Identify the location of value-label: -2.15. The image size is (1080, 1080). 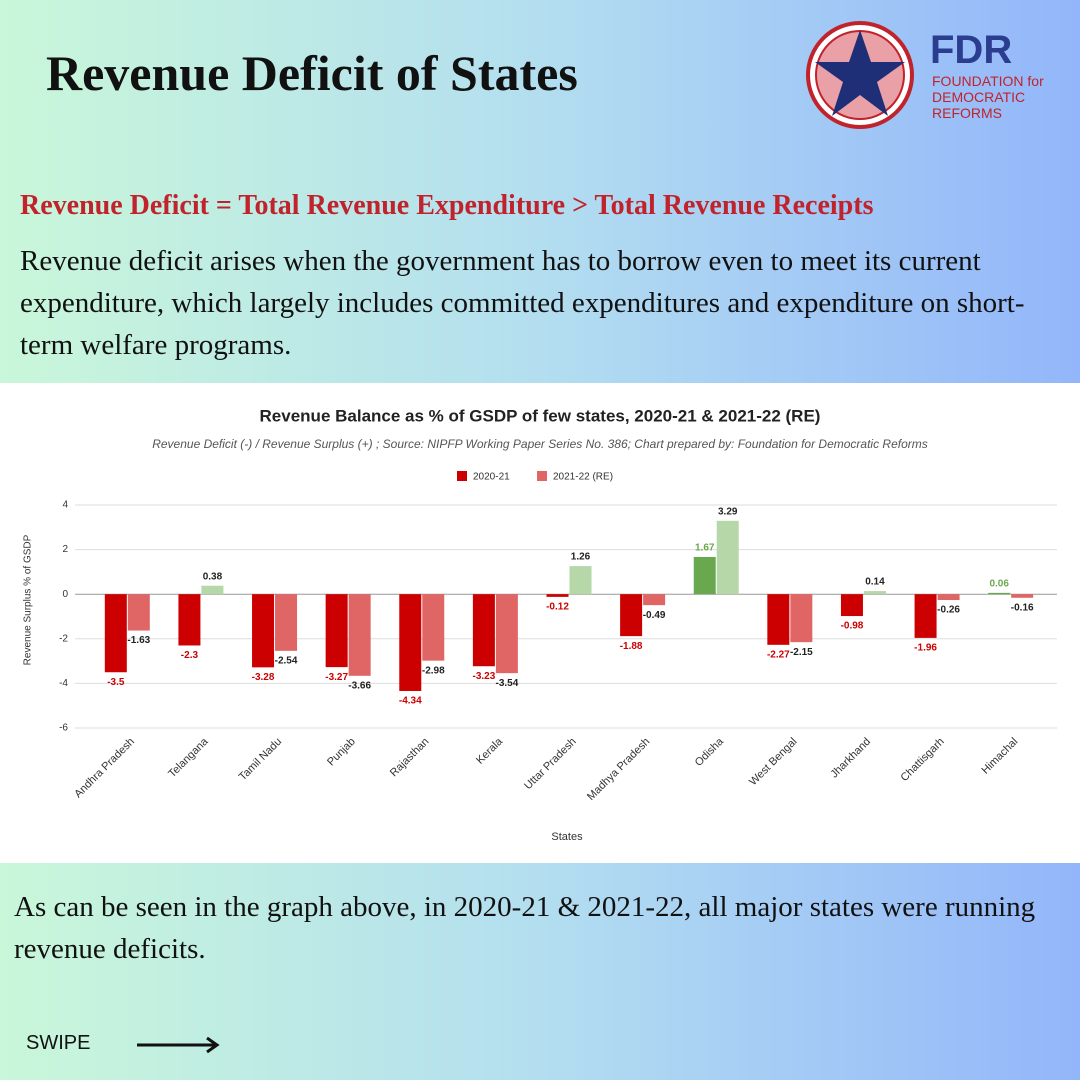
(801, 652).